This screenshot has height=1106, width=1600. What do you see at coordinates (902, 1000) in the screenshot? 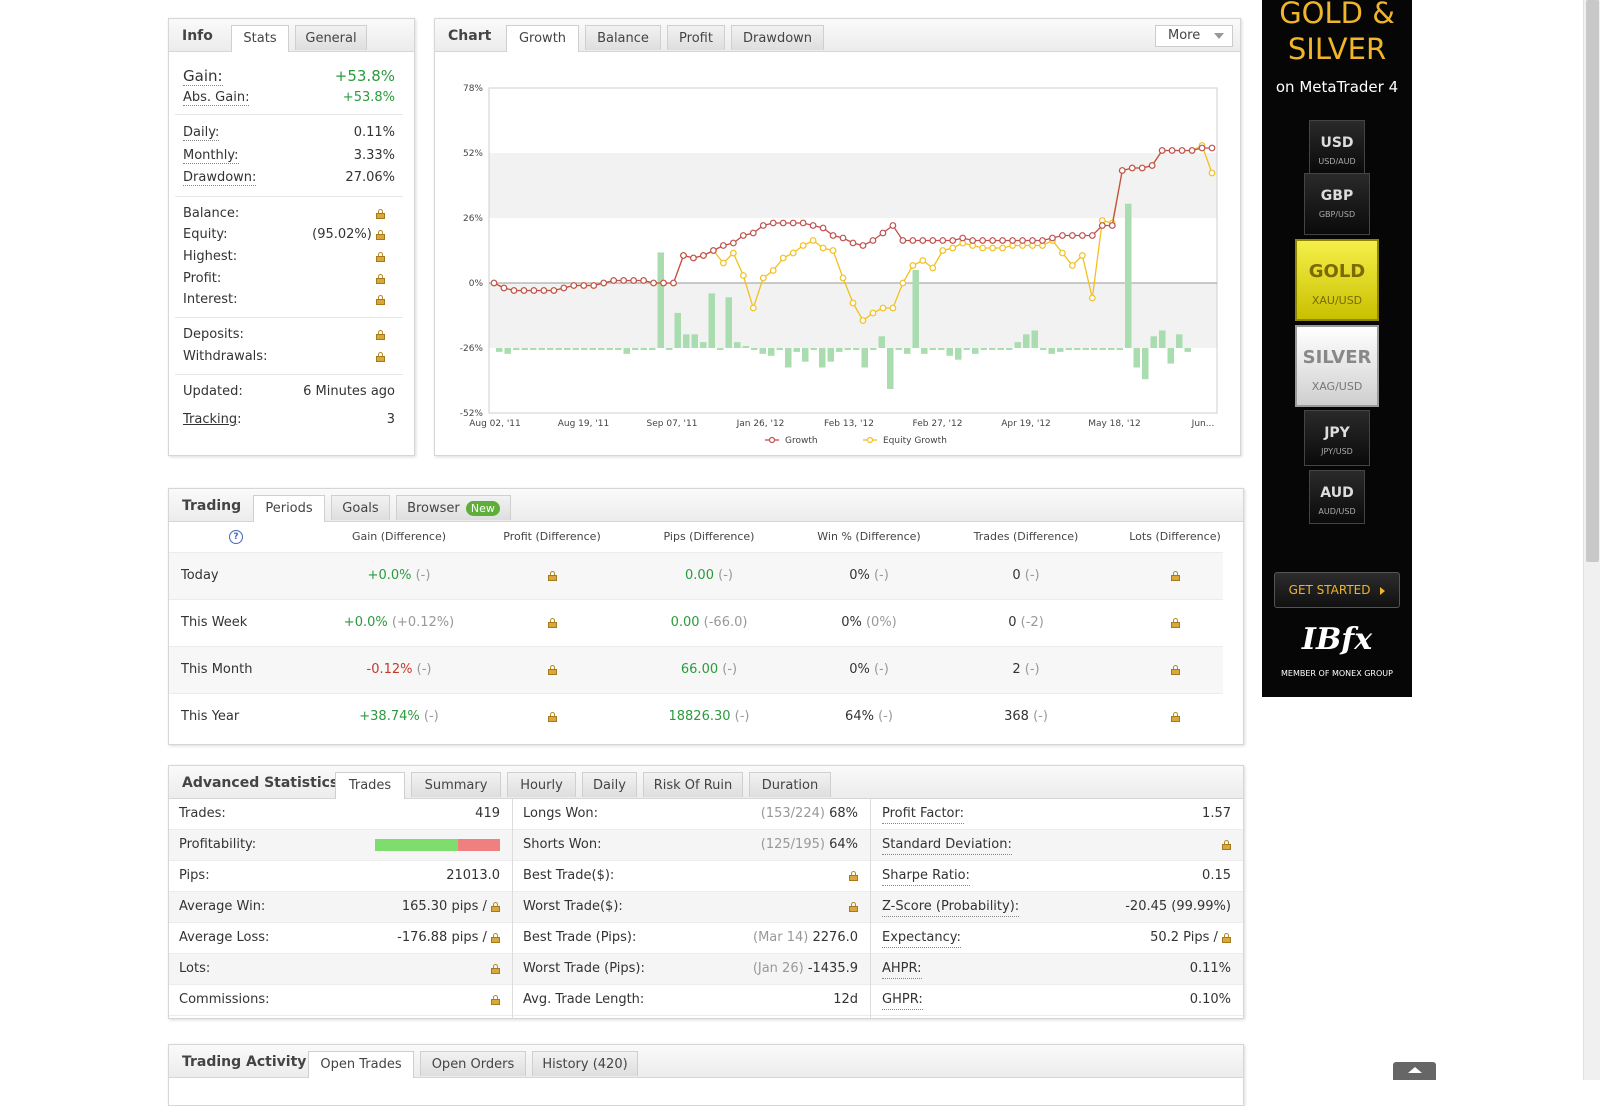
I see `stat-label: GHPR:` at bounding box center [902, 1000].